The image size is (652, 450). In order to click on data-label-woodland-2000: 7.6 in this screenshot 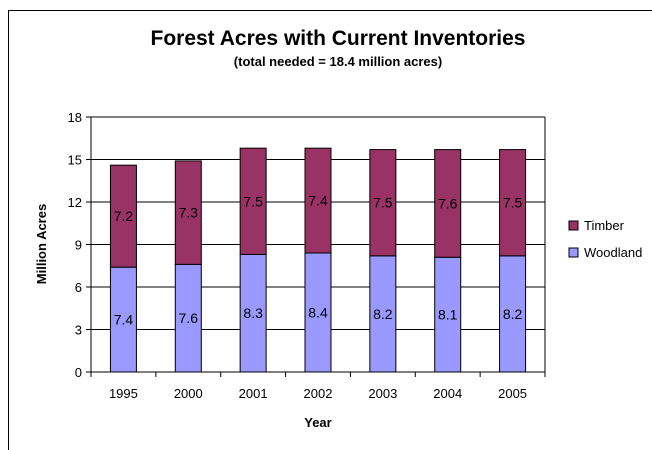, I will do `click(189, 318)`.